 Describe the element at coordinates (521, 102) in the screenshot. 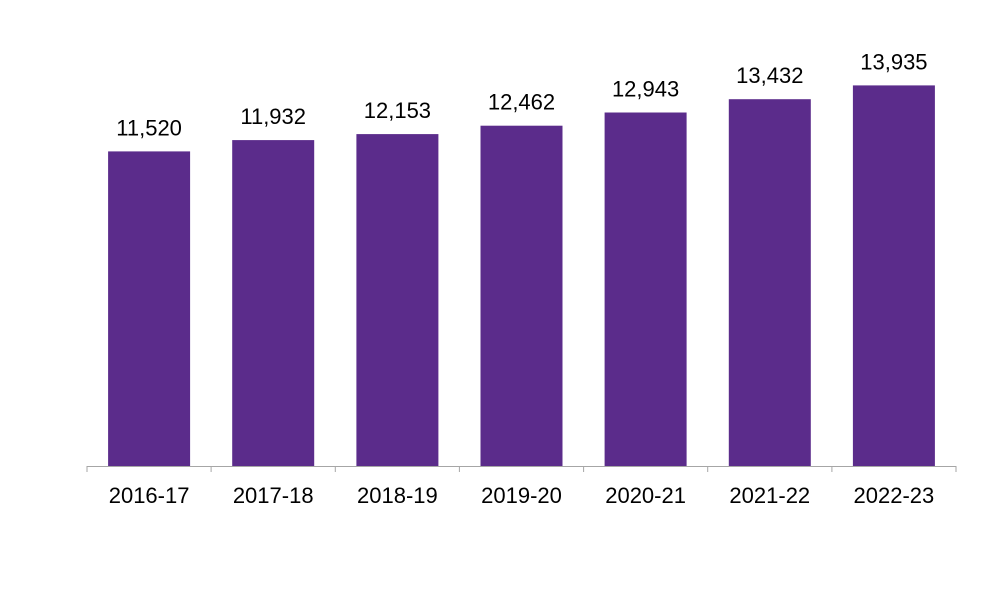

I see `data-label-2019-20: 12,462` at that location.